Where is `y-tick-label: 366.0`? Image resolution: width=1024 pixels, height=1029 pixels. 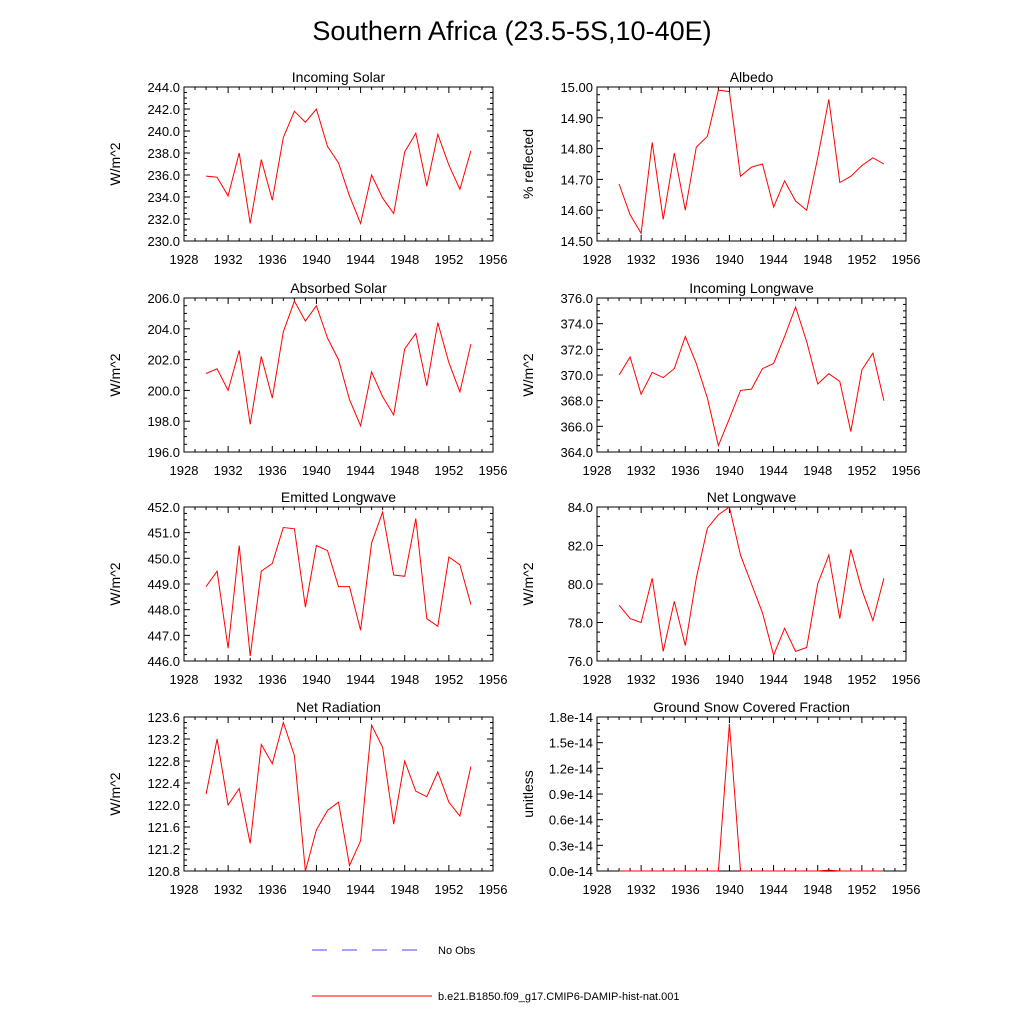
y-tick-label: 366.0 is located at coordinates (576, 426).